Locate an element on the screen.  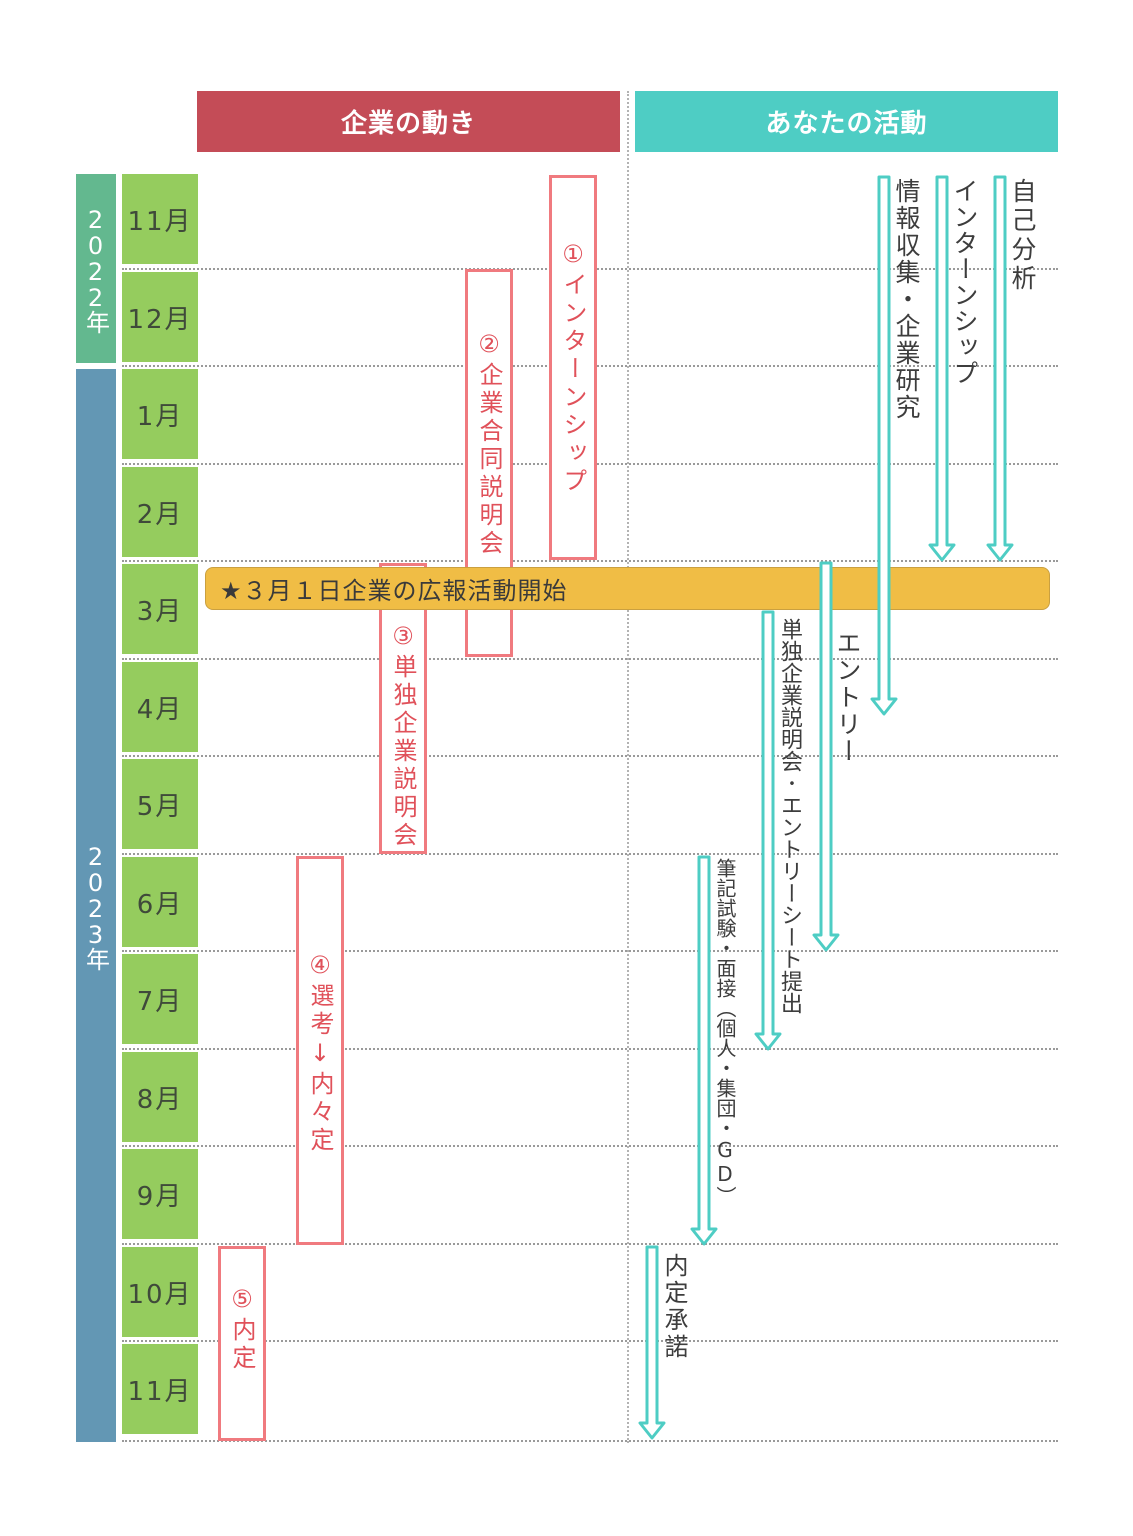
activity-briefing-es: 単独企業説明会･エントリーシート提出 is located at coordinates (789, 816).